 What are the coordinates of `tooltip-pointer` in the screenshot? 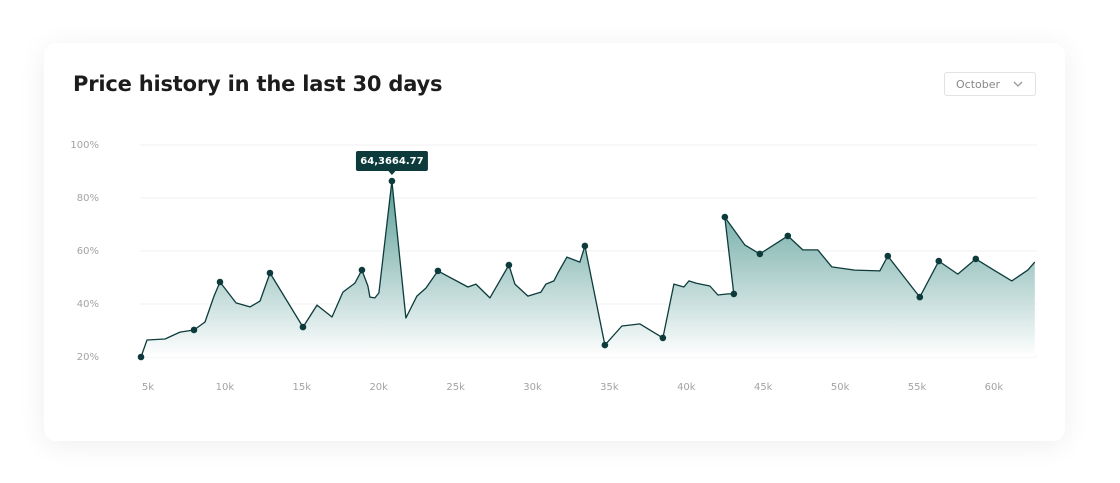 It's located at (391, 173).